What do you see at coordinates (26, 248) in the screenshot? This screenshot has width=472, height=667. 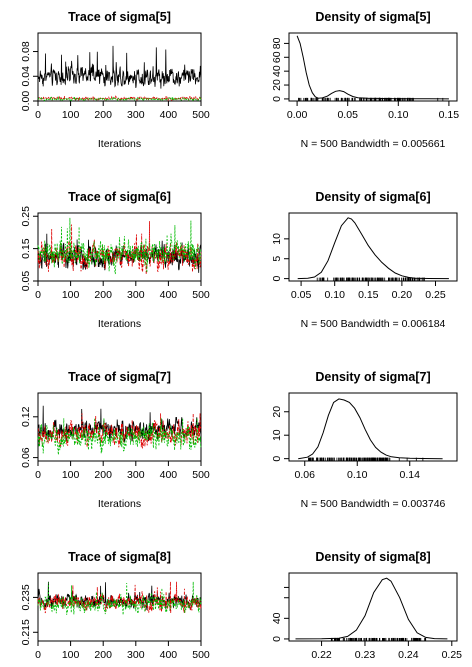 I see `y-tick-label: 0.15` at bounding box center [26, 248].